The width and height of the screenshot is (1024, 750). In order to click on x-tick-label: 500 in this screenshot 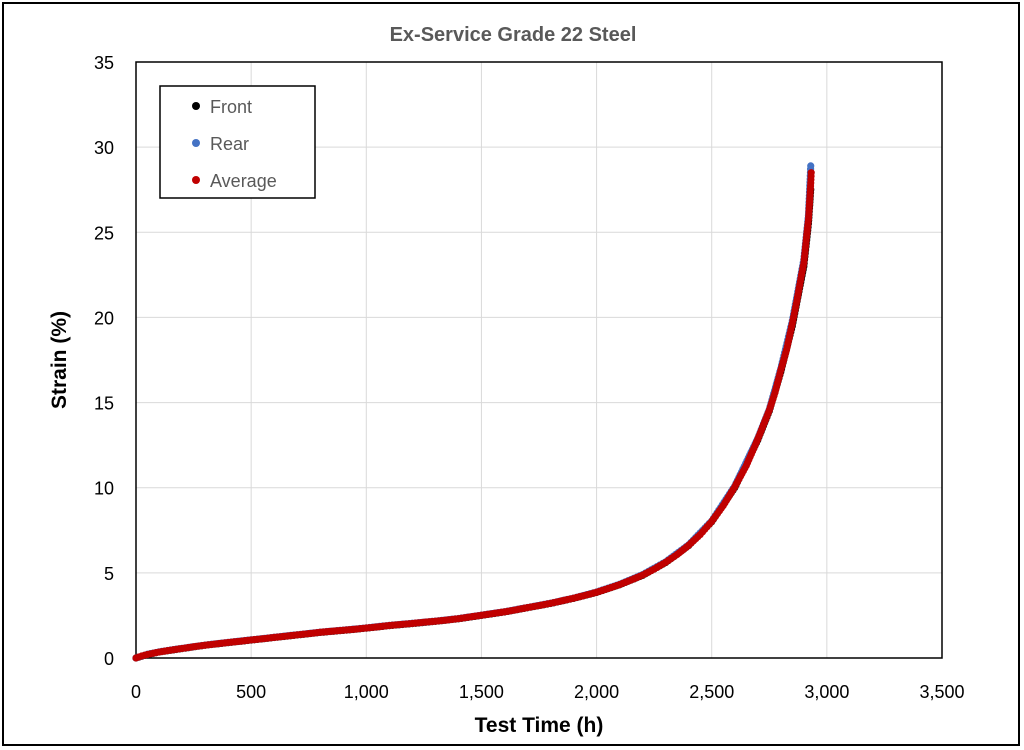, I will do `click(251, 692)`.